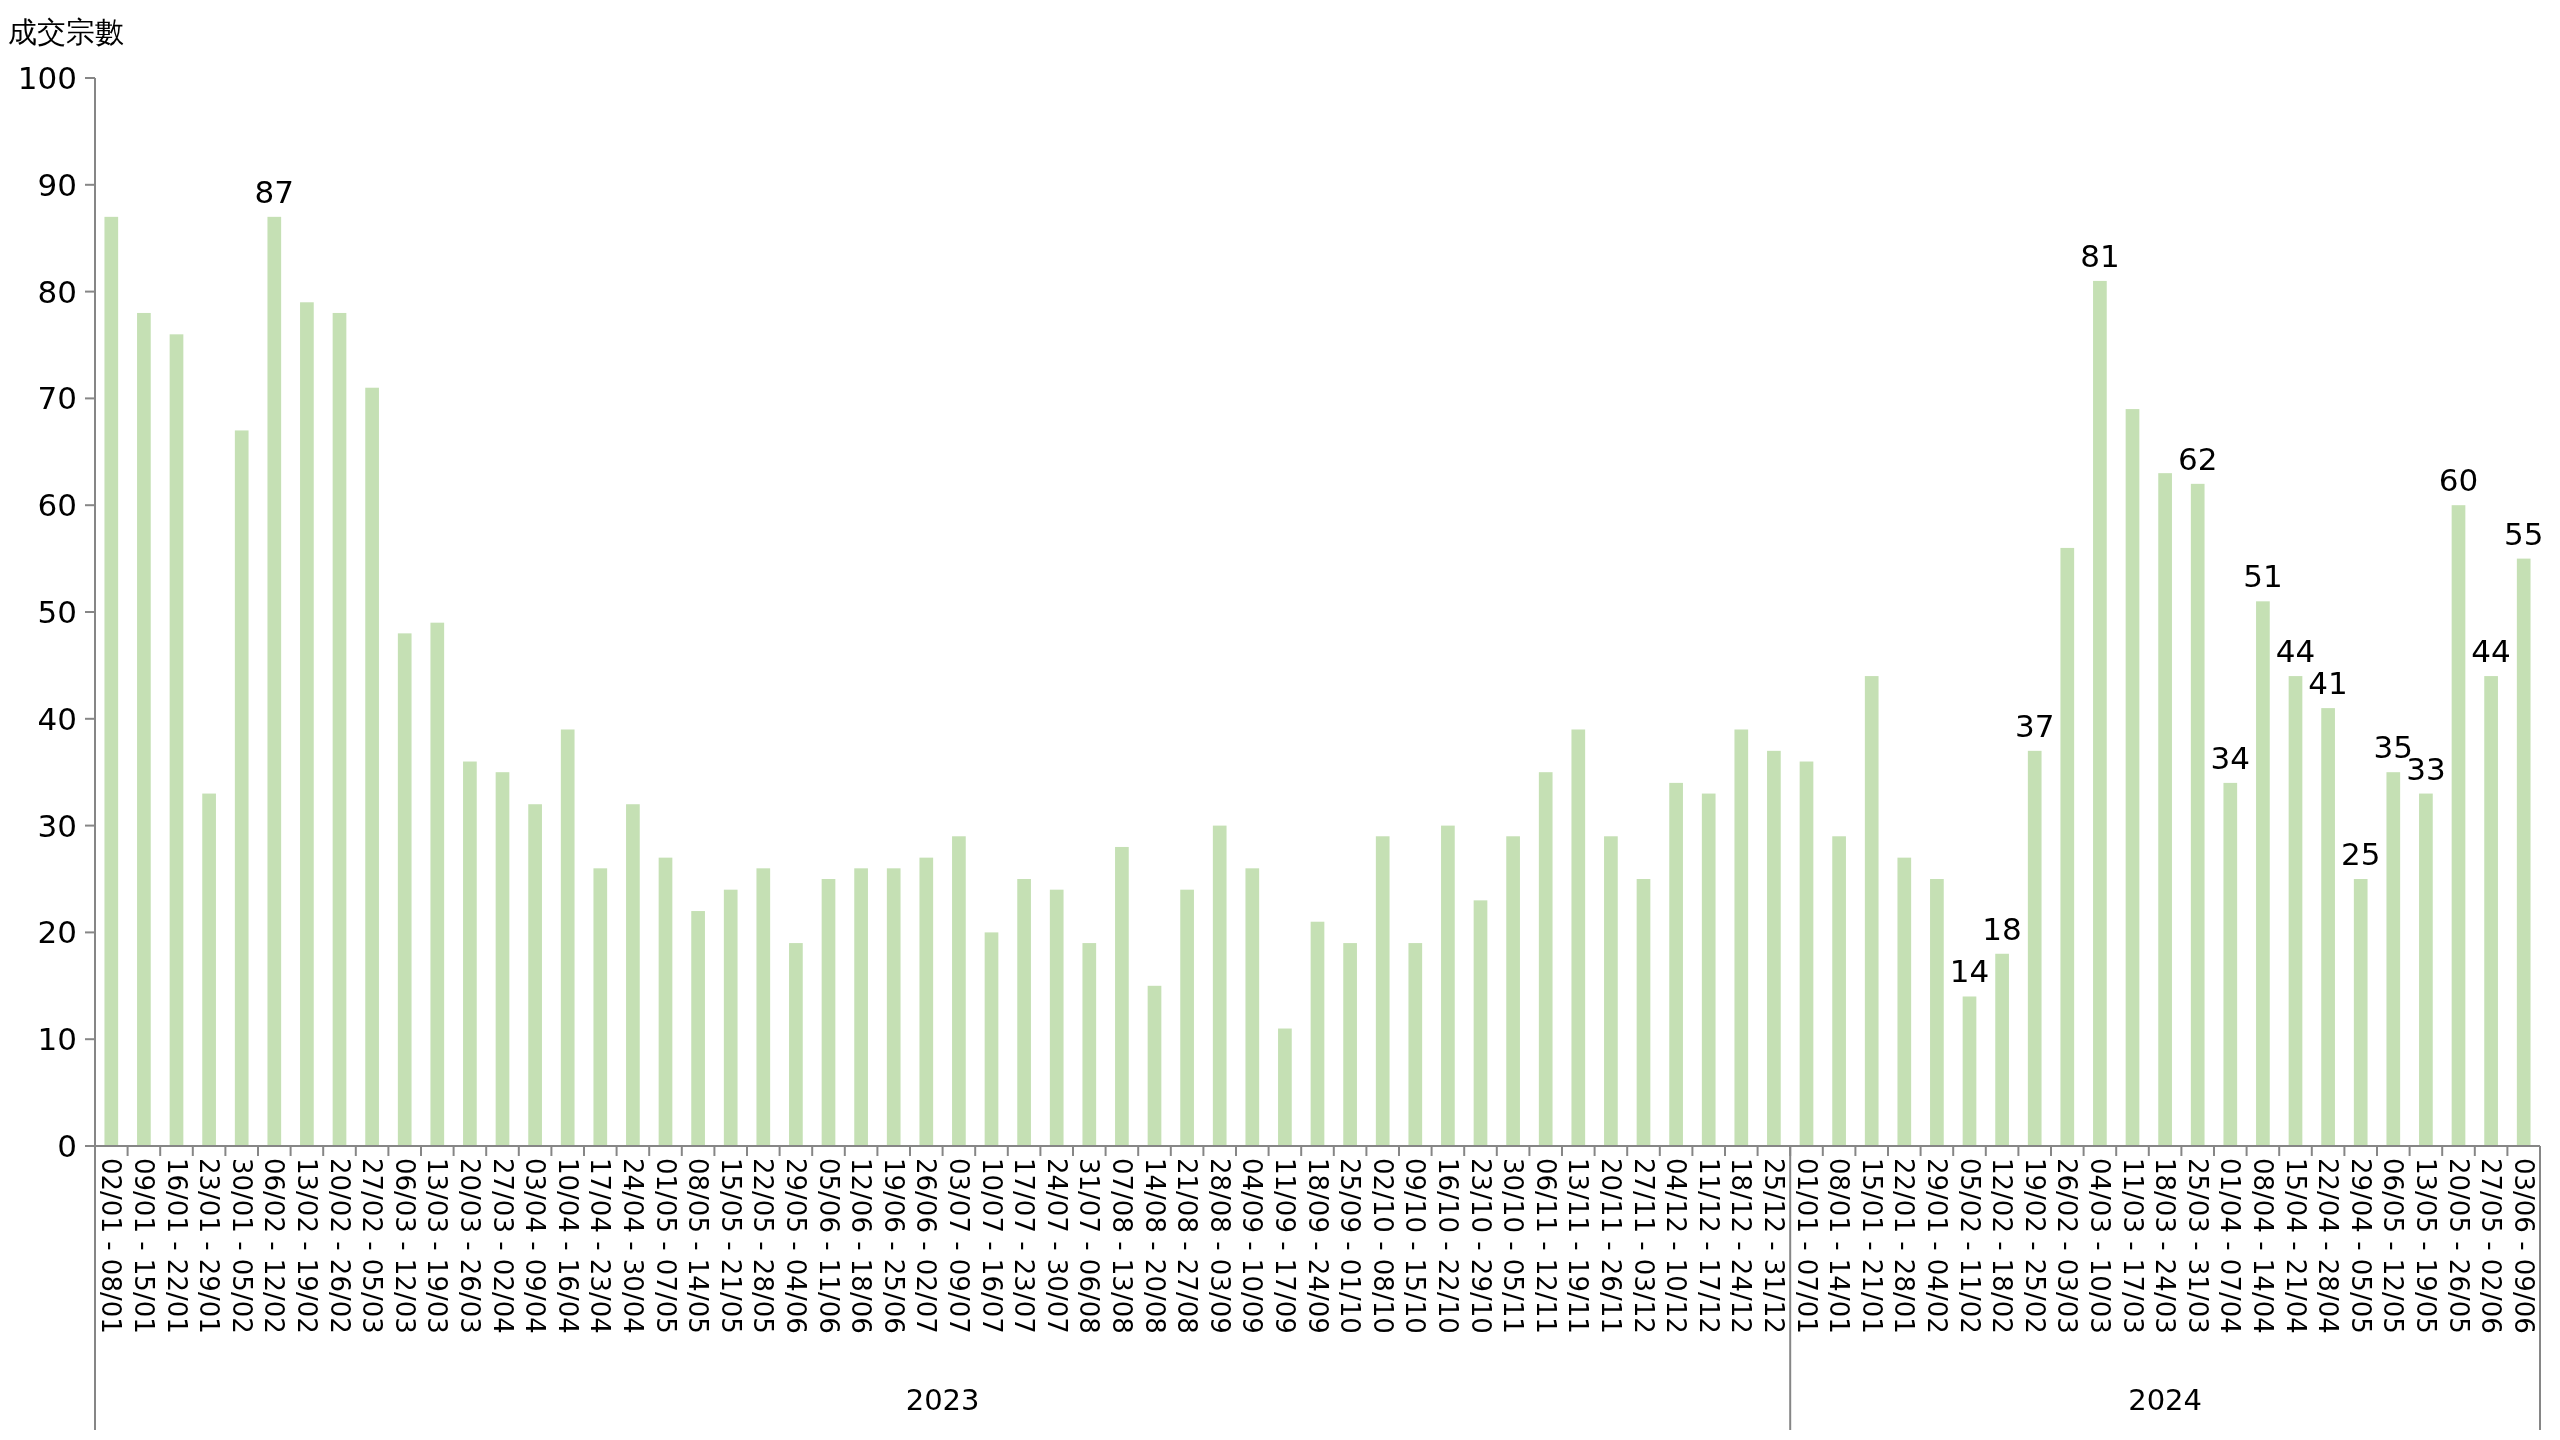  Describe the element at coordinates (2328, 1246) in the screenshot. I see `x-tick-label: 22/04 - 28/04` at that location.